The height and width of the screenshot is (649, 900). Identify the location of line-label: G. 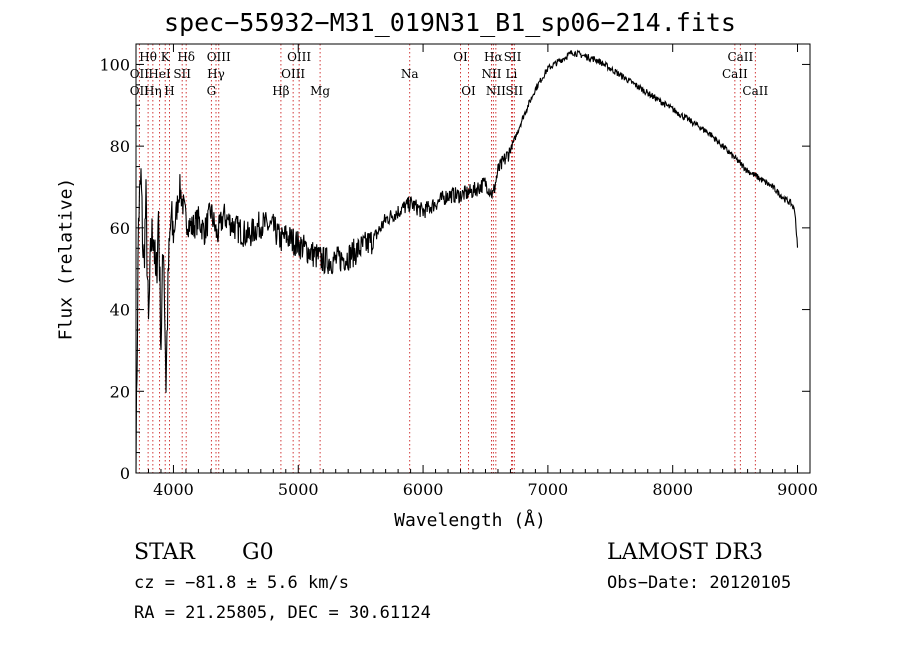
(212, 91).